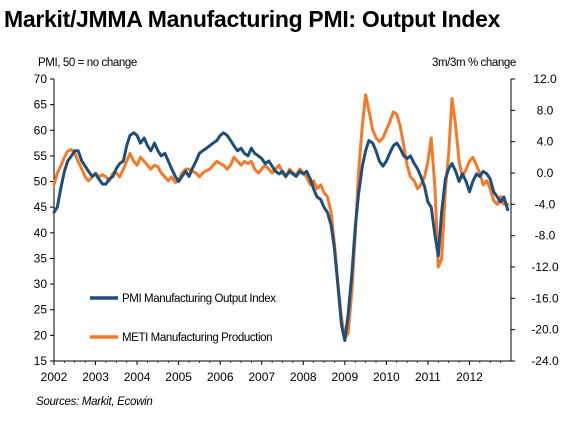 The height and width of the screenshot is (422, 587). I want to click on x-tick-label: 2011, so click(428, 377).